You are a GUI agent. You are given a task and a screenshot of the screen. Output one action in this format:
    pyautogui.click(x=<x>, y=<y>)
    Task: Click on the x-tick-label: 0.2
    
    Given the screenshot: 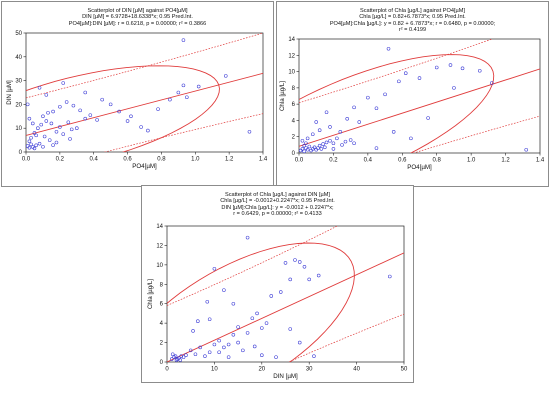 What is the action you would take?
    pyautogui.click(x=333, y=161)
    